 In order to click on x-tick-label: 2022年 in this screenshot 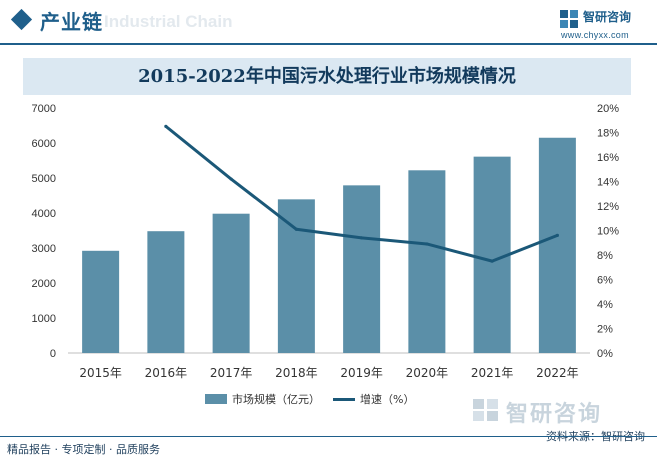, I will do `click(557, 373)`.